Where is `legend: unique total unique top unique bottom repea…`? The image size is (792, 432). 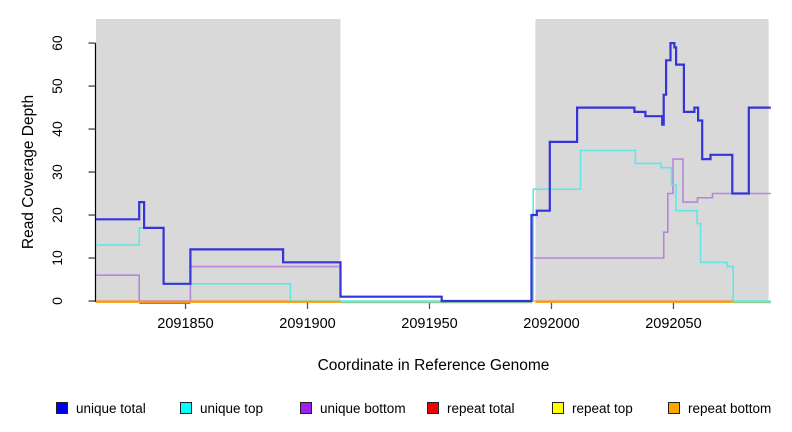 legend: unique total unique top unique bottom repea… is located at coordinates (396, 409).